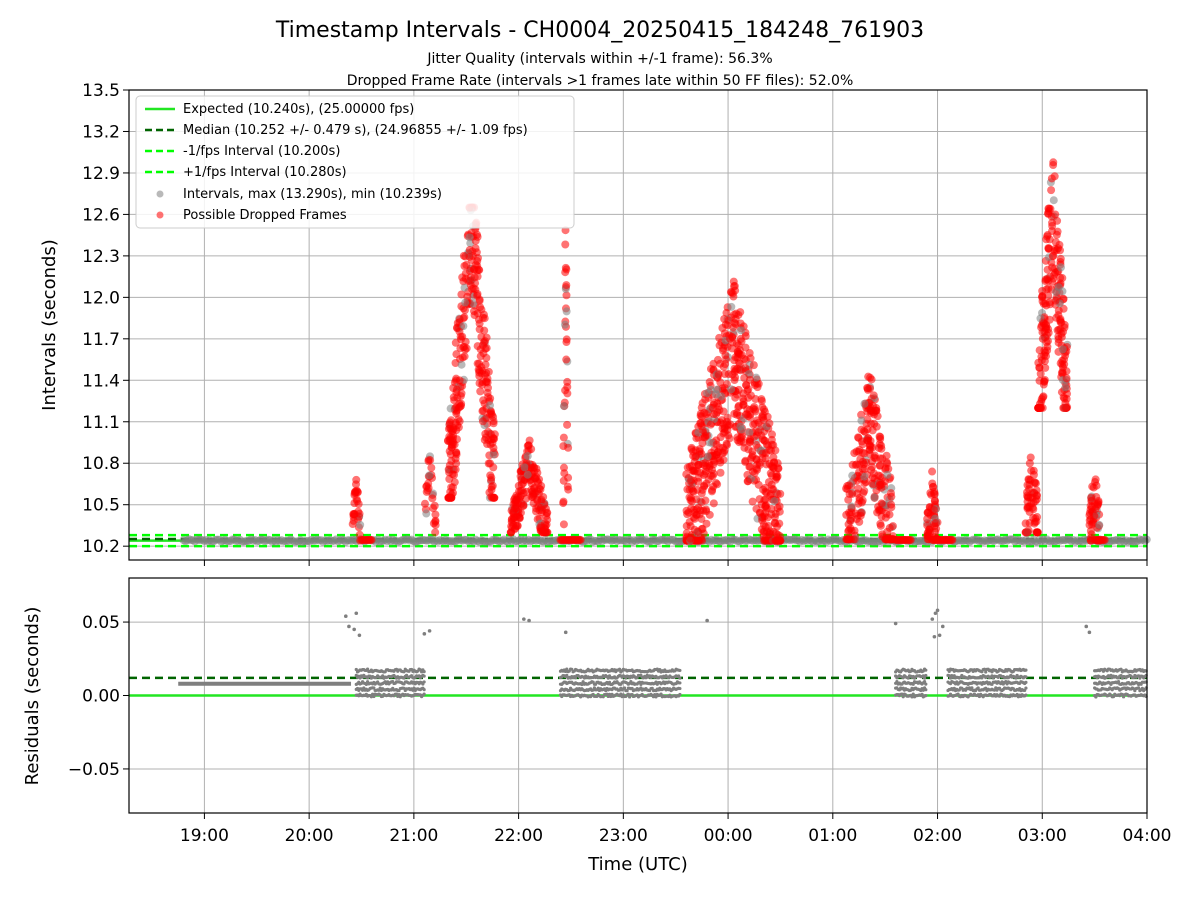  Describe the element at coordinates (204, 836) in the screenshot. I see `x-tick-label: 19:00` at that location.